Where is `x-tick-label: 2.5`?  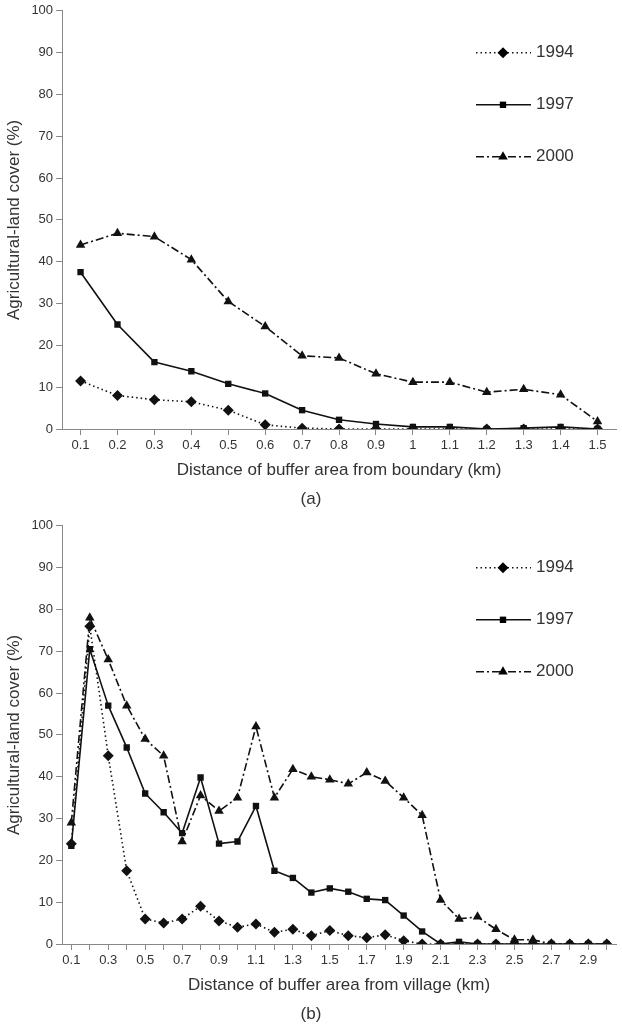
x-tick-label: 2.5 is located at coordinates (514, 960).